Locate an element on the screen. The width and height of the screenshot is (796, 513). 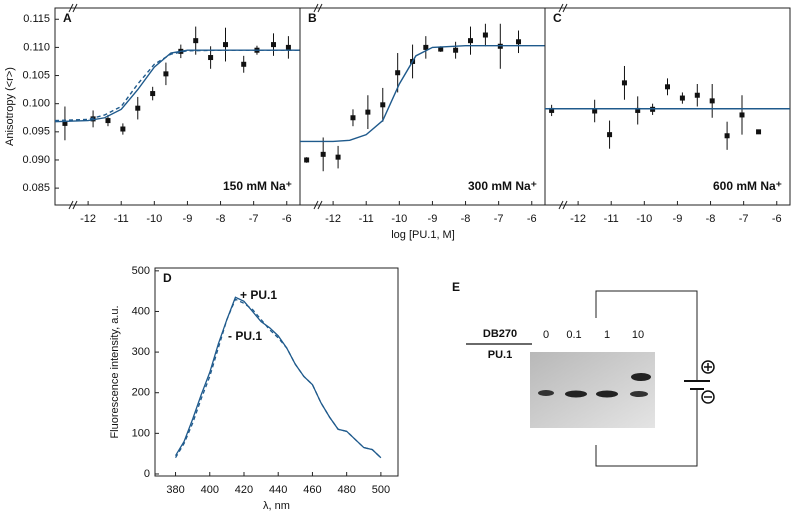
lane-label: 0 is located at coordinates (546, 335).